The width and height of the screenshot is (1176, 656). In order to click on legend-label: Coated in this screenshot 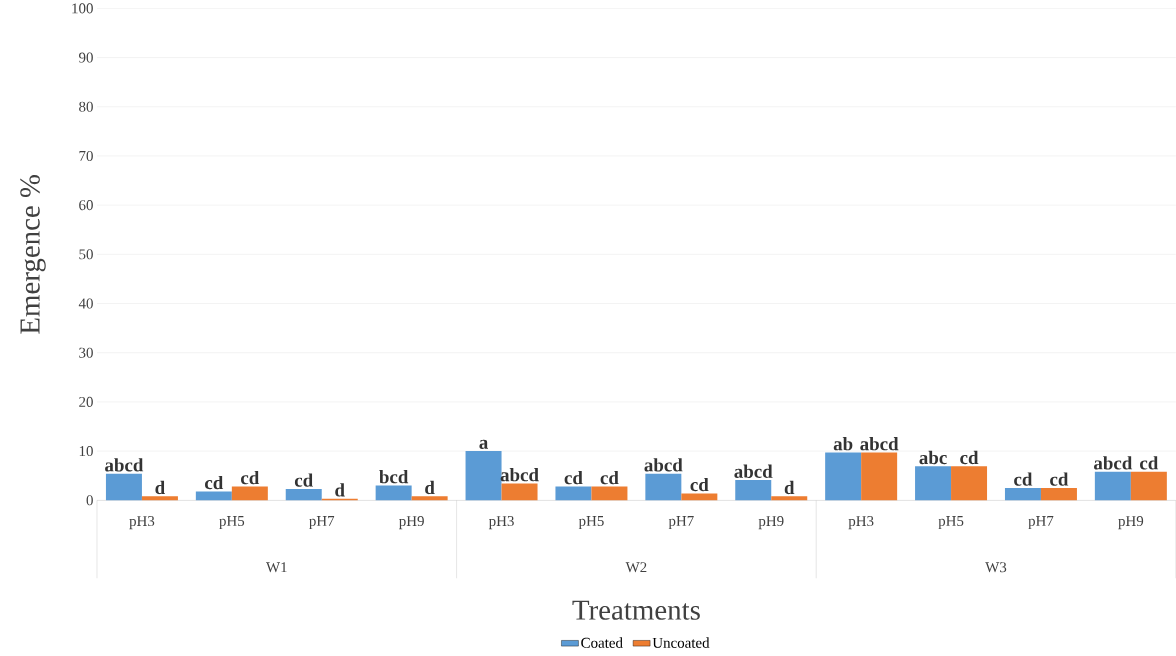, I will do `click(602, 642)`.